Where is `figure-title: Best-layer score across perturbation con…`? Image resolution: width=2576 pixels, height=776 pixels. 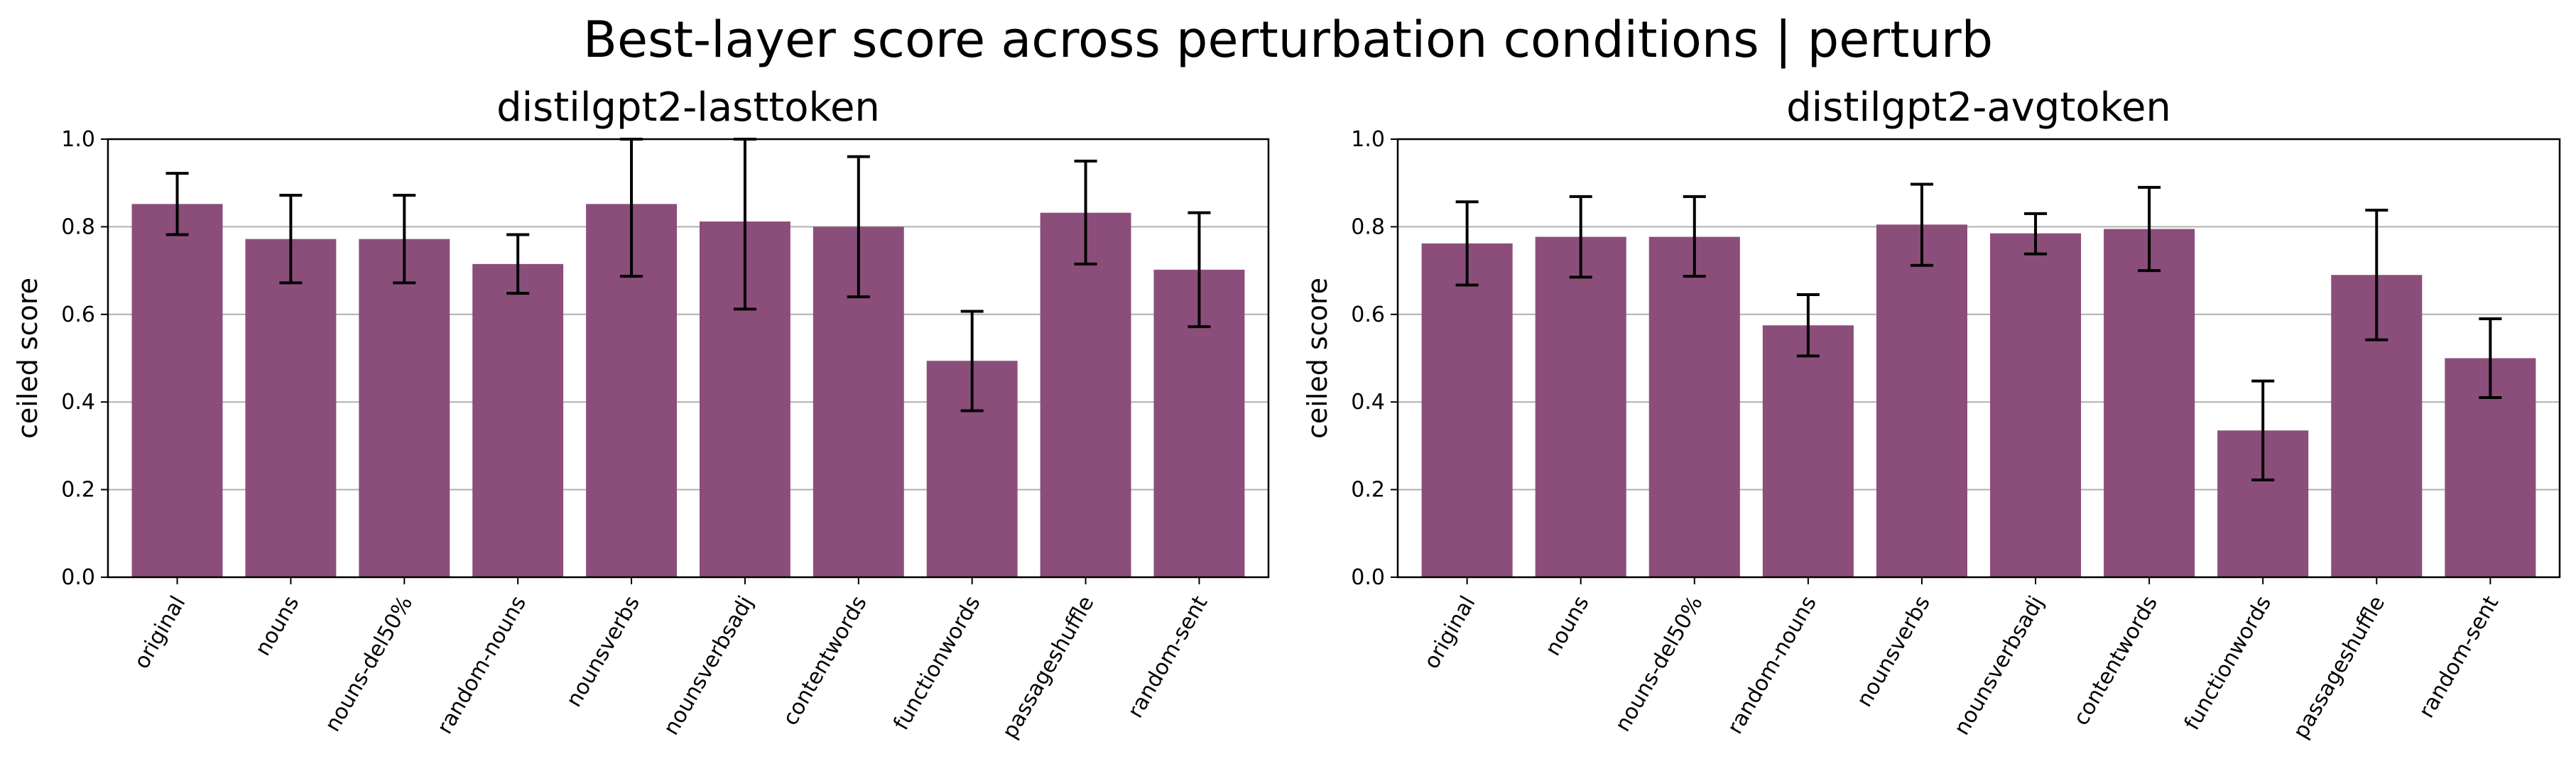 figure-title: Best-layer score across perturbation con… is located at coordinates (1288, 40).